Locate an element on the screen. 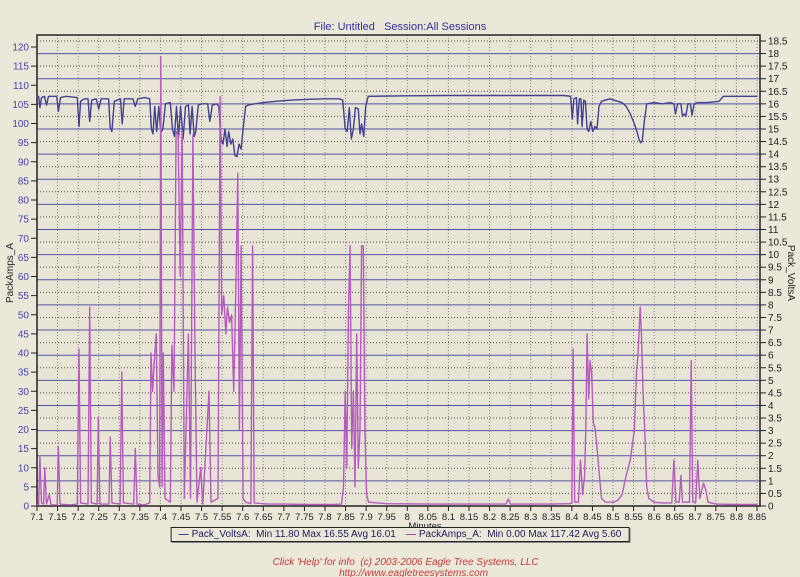 This screenshot has height=577, width=800. svg-text: 8.8 is located at coordinates (736, 517).